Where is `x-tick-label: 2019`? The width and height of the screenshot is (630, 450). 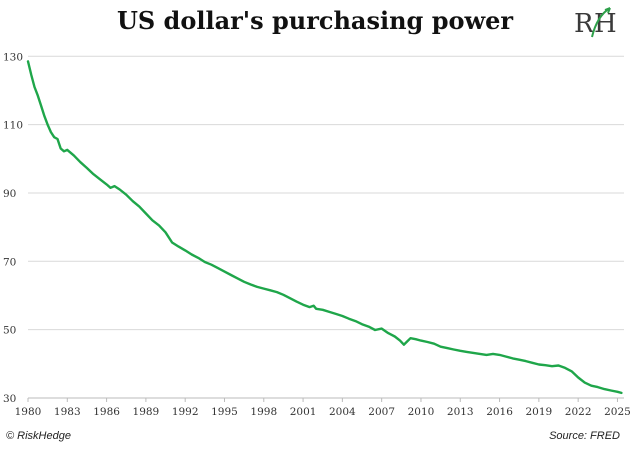 x-tick-label: 2019 is located at coordinates (538, 412).